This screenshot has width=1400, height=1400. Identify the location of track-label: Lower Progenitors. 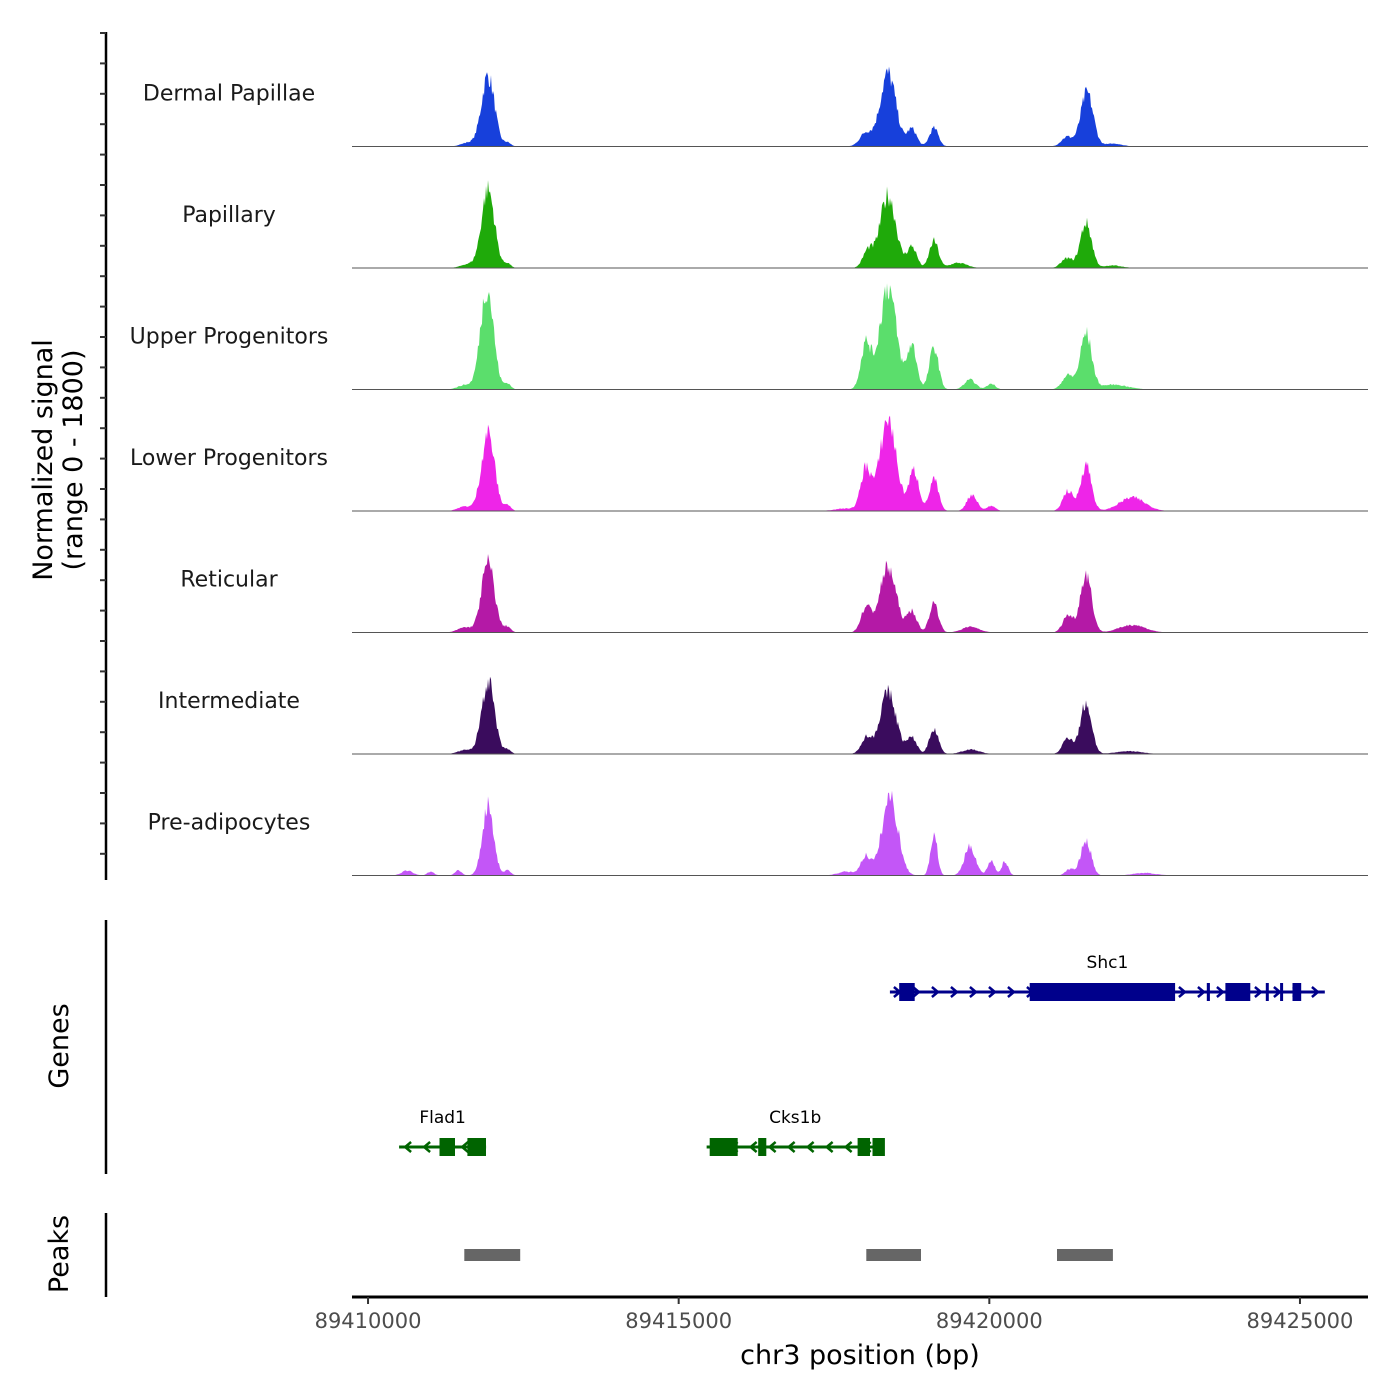
(229, 458).